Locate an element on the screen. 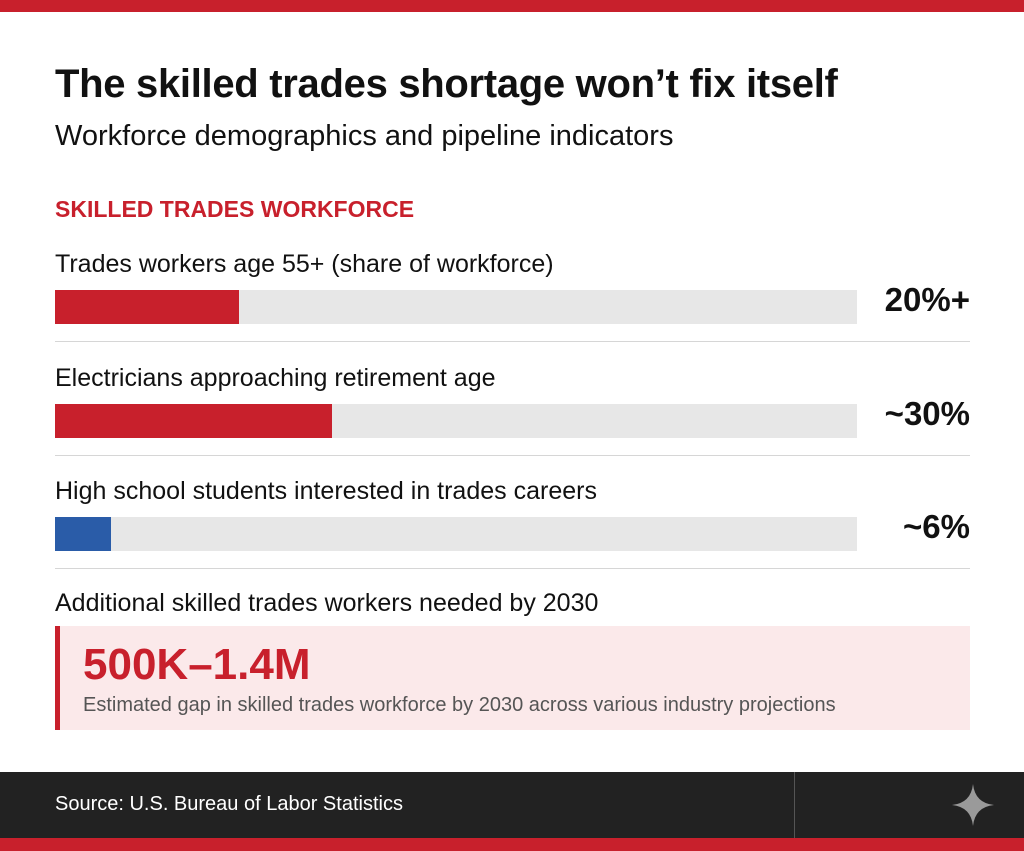  bar-value-label: ~6% is located at coordinates (936, 526).